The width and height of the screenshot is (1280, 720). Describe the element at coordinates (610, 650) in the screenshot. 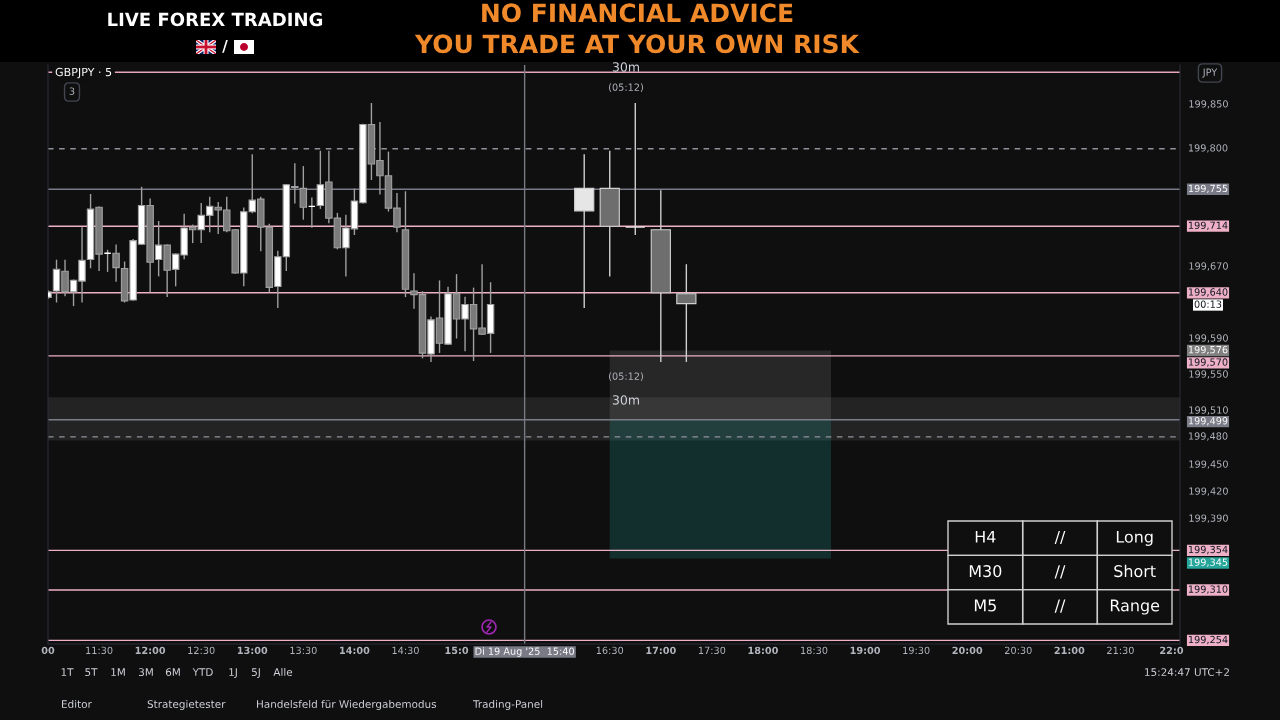

I see `x-tick-label: 16:30` at that location.